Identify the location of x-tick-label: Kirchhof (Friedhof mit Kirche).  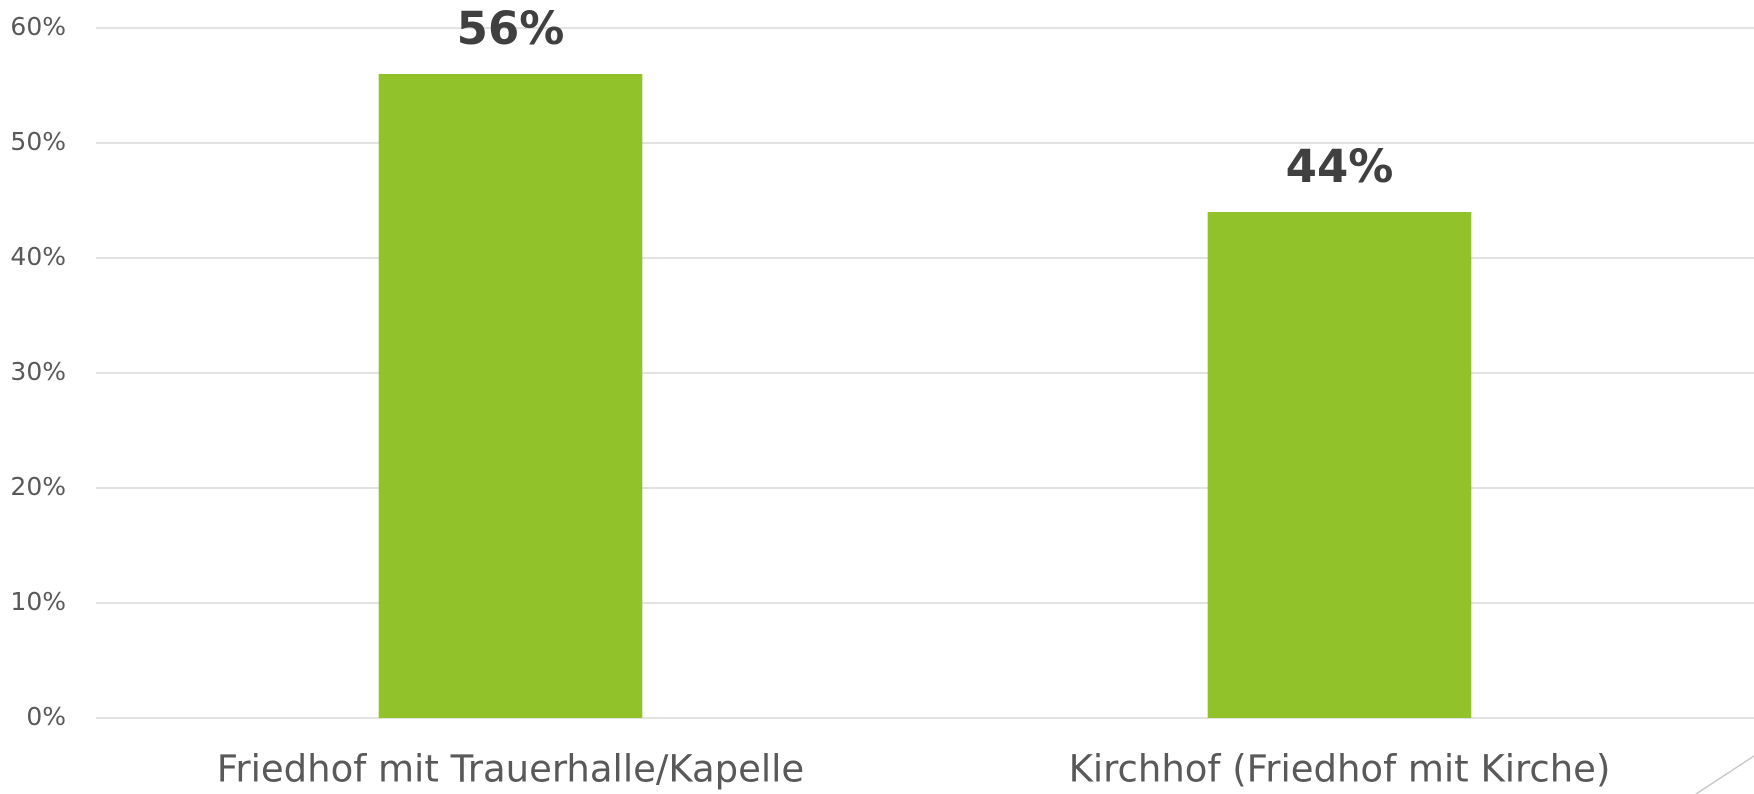
(1340, 769).